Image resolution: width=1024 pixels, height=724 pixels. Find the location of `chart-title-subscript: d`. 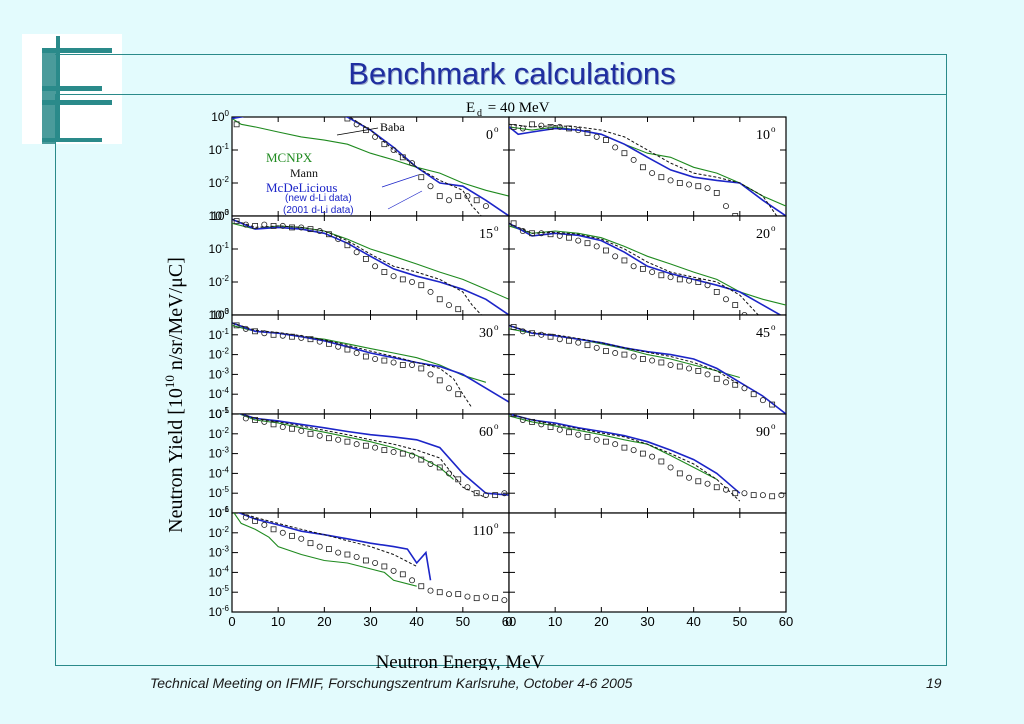

chart-title-subscript: d is located at coordinates (479, 113).